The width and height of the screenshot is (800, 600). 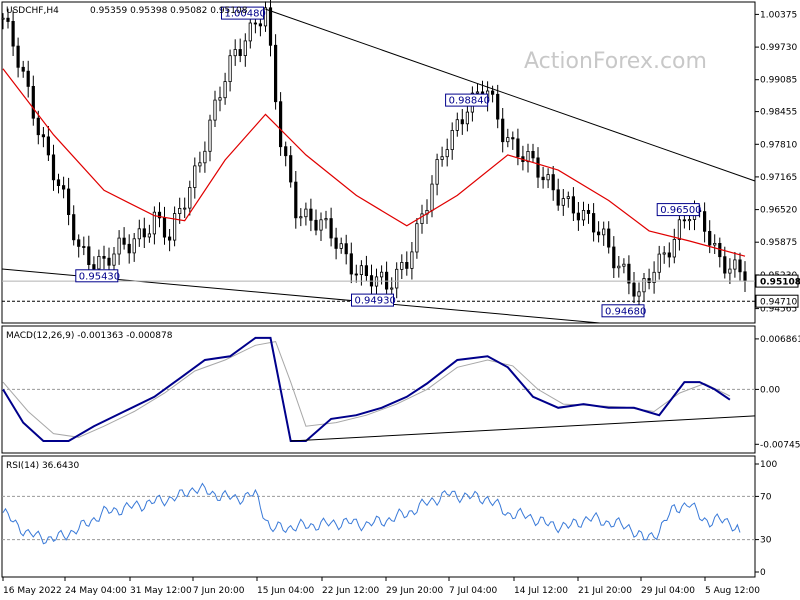 I want to click on x-tick-label: 24 May 04:00, so click(x=96, y=591).